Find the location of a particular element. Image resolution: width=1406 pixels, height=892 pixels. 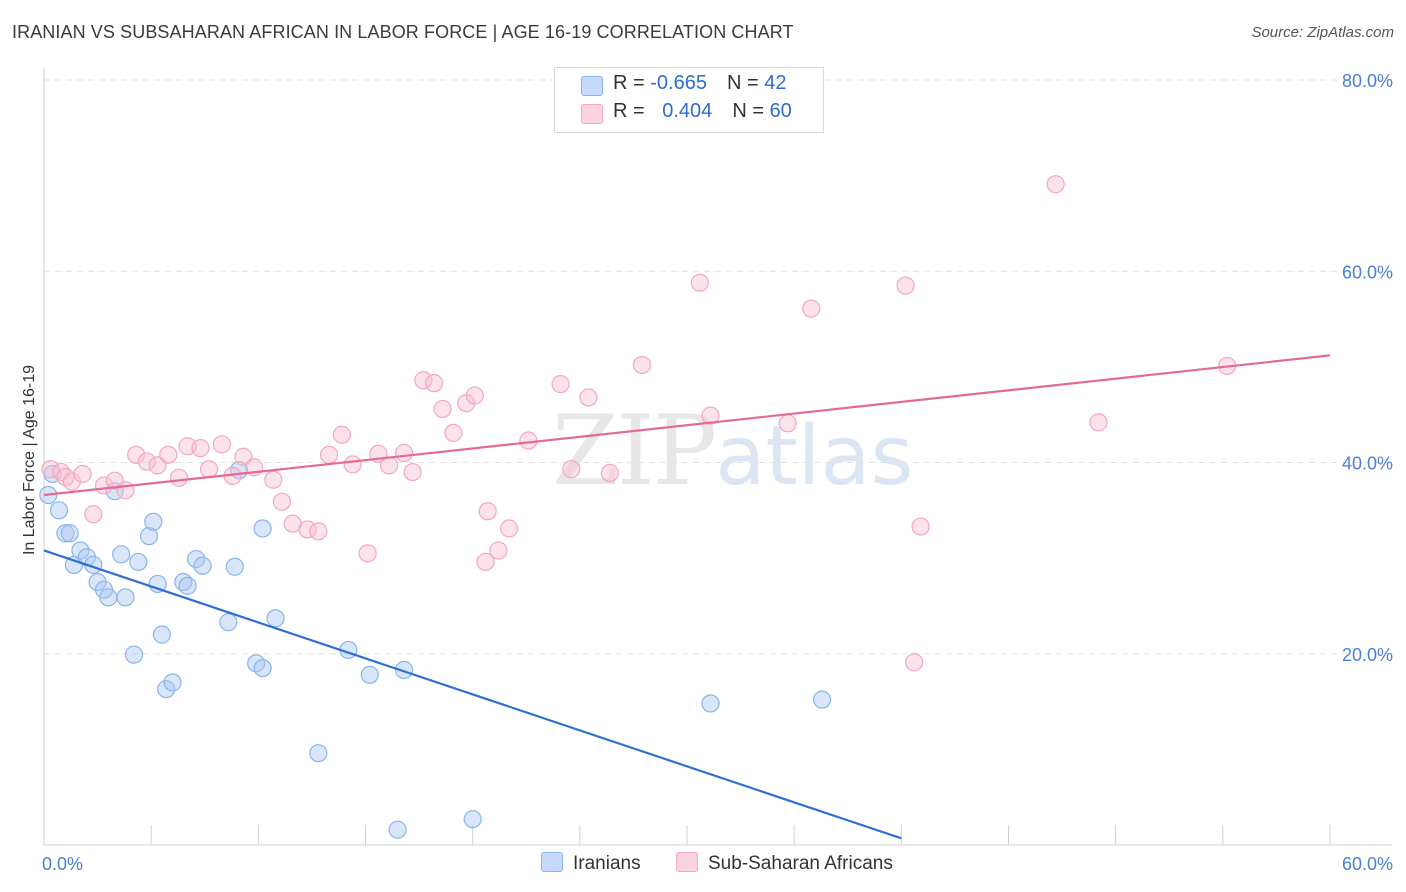

y-tick-label: 80.0% is located at coordinates (1367, 81).